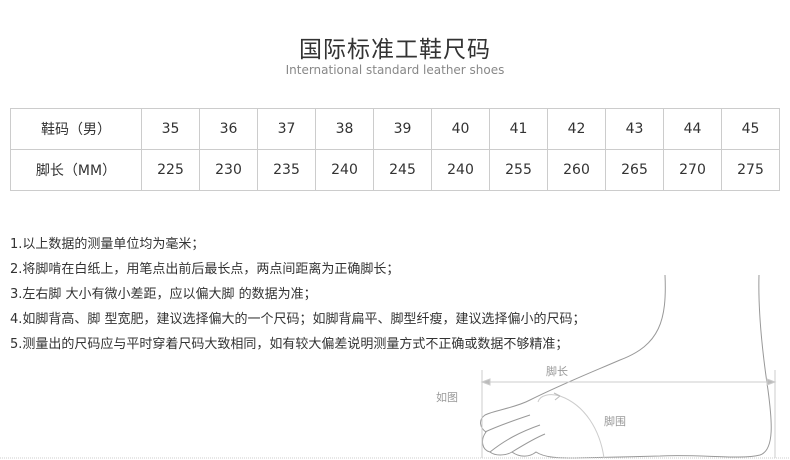  What do you see at coordinates (163, 294) in the screenshot?
I see `note-item: 3.左右脚 大小有微小差距，应以偏大脚 的数据为准；` at bounding box center [163, 294].